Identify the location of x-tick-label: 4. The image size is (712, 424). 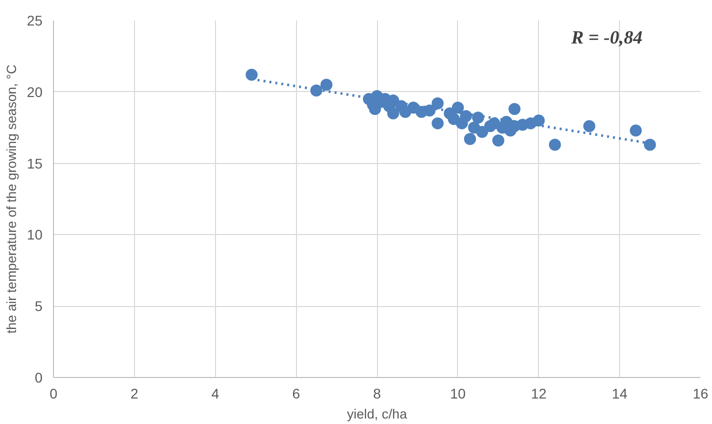
(215, 394).